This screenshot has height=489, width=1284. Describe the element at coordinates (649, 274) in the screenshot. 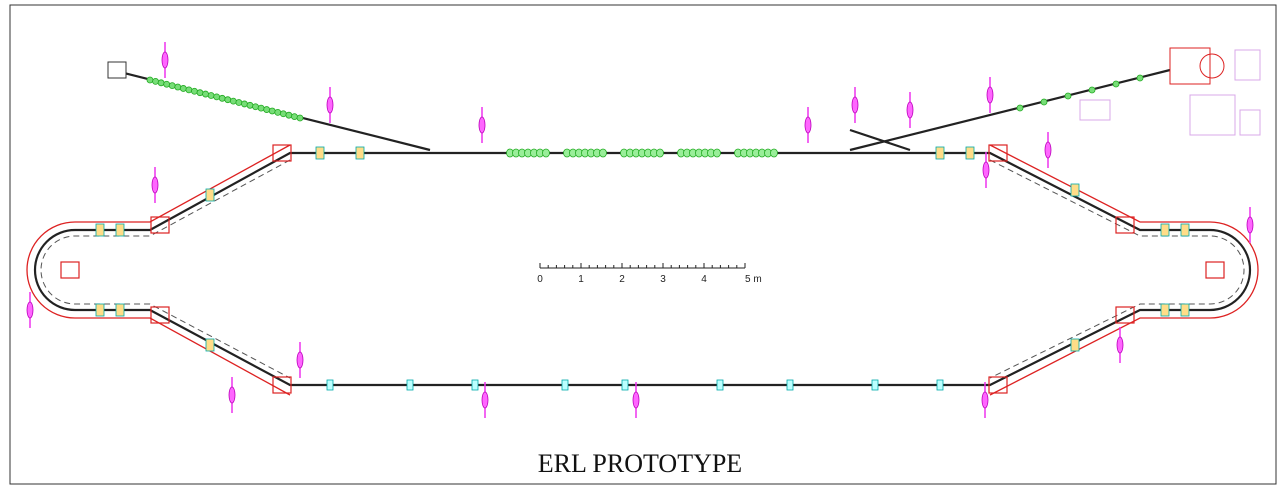

I see `scale-bar: 0 1 2 3 4 5 m` at that location.